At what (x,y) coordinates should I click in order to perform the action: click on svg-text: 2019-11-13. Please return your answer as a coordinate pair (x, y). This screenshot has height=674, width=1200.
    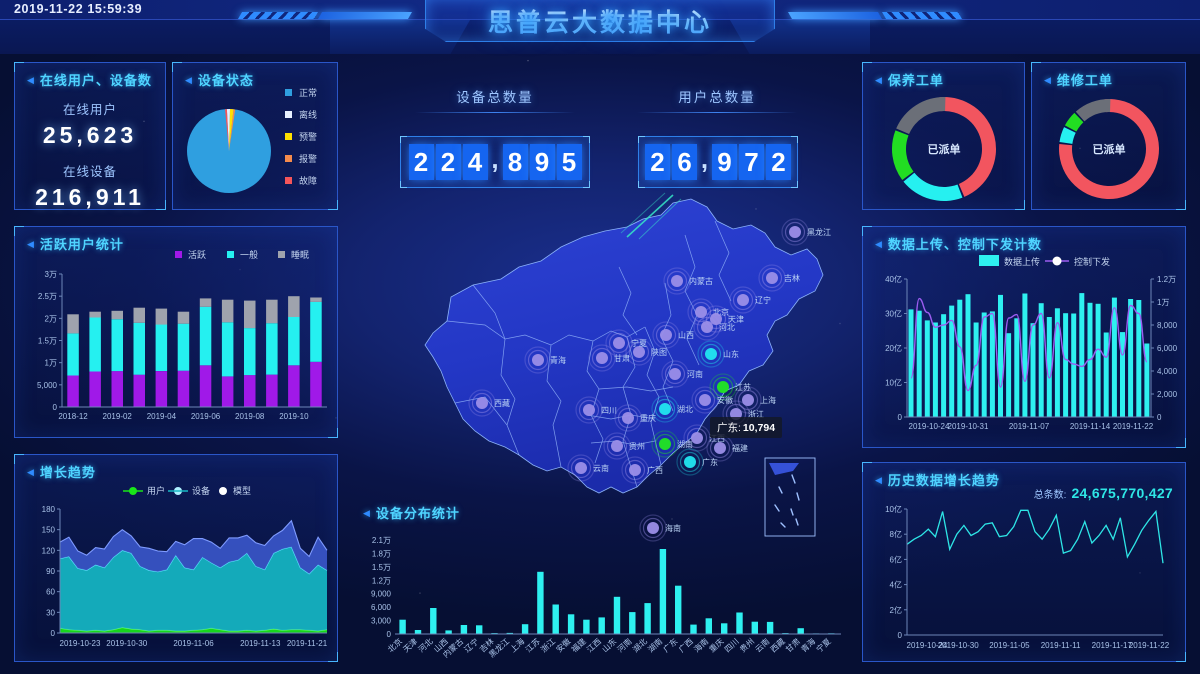
    Looking at the image, I should click on (260, 643).